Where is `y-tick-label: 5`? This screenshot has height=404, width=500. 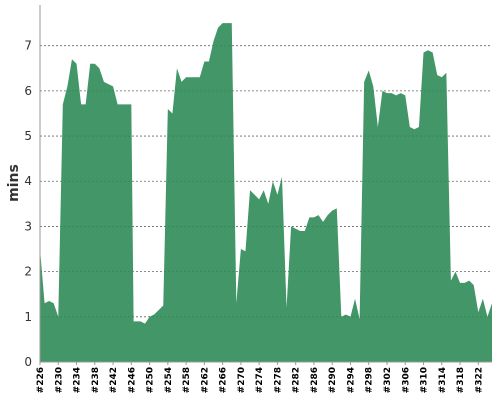
y-tick-label: 5 is located at coordinates (28, 136).